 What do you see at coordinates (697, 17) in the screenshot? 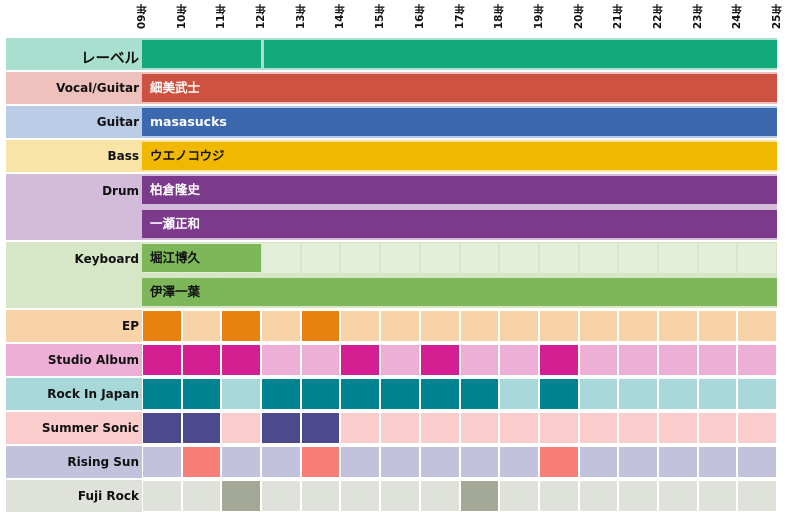
I see `year-tick-label: 23年` at bounding box center [697, 17].